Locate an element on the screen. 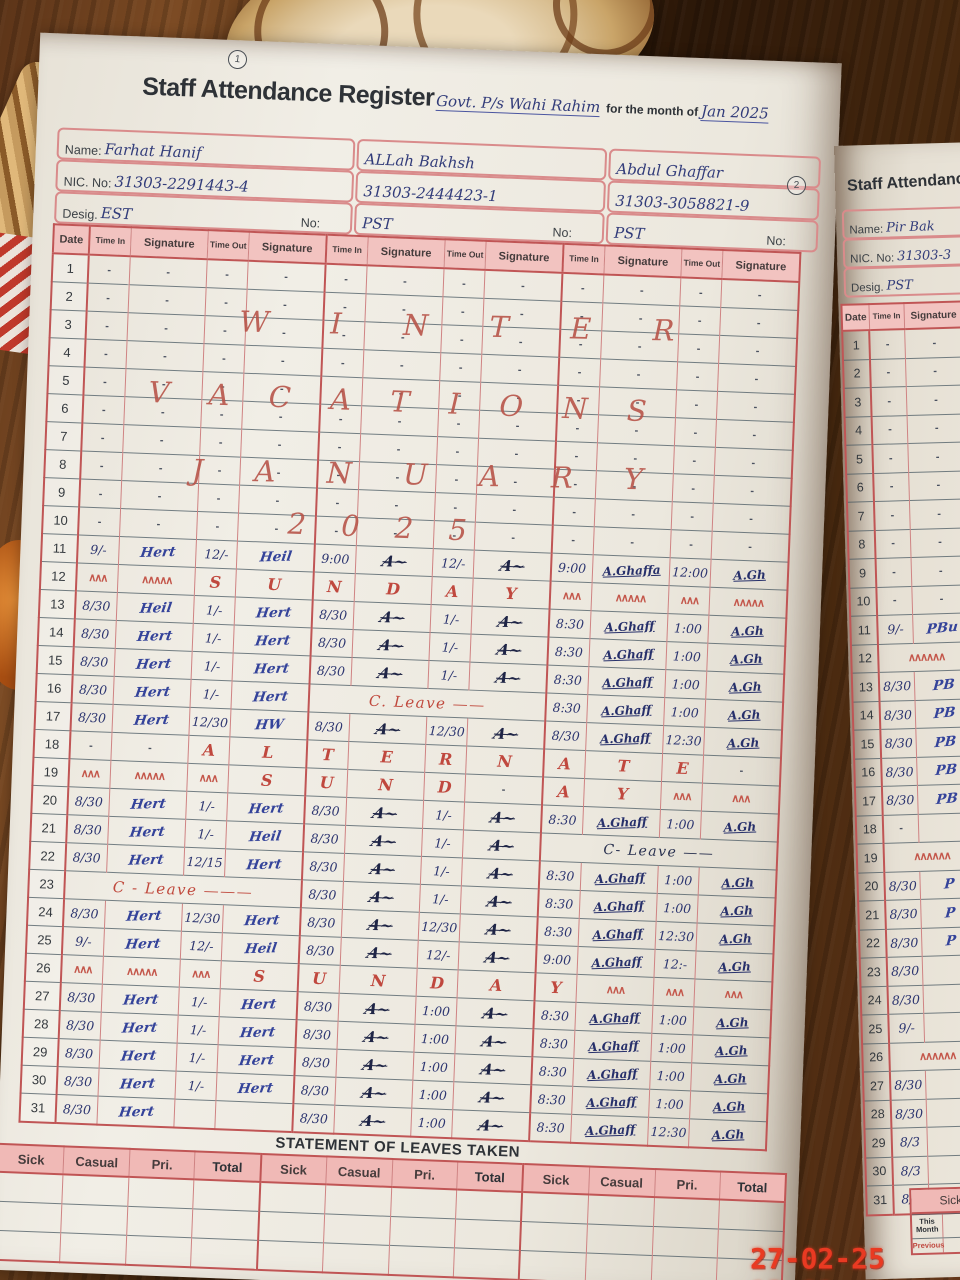  date-cell: 21 is located at coordinates (872, 915).